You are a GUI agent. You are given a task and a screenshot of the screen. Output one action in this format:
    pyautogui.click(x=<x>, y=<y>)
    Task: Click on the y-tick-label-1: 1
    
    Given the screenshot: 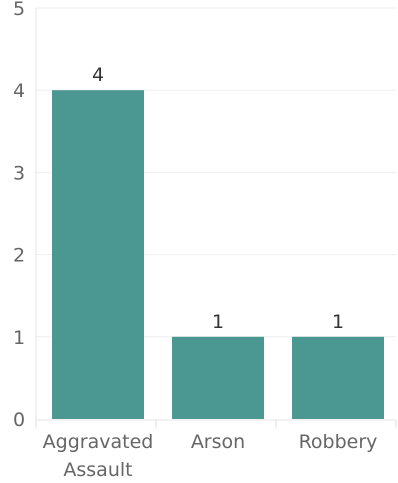 What is the action you would take?
    pyautogui.click(x=19, y=338)
    